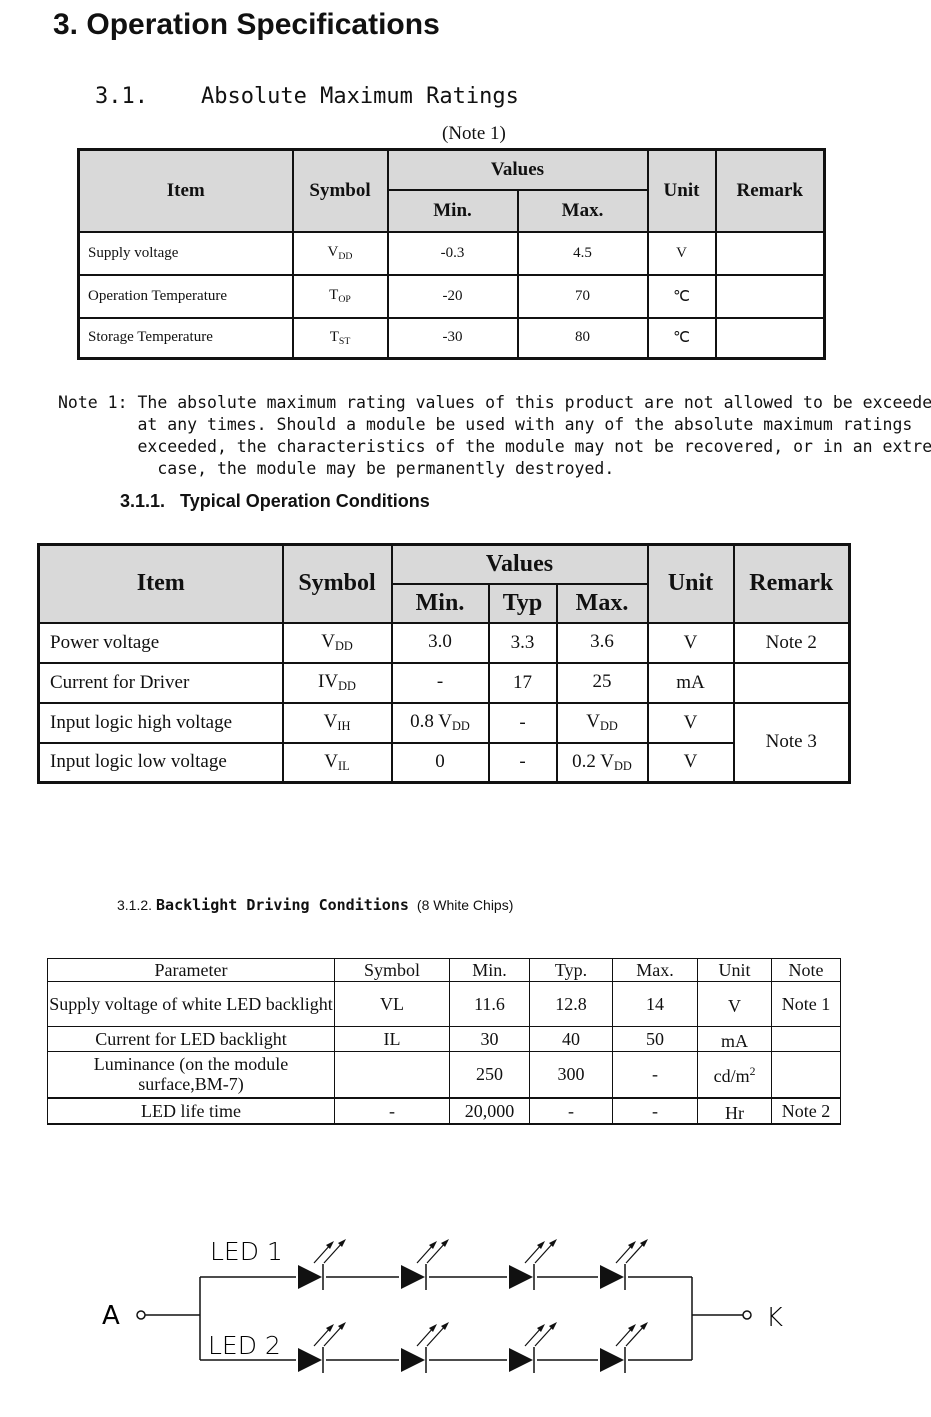 The width and height of the screenshot is (931, 1417). What do you see at coordinates (307, 96) in the screenshot?
I see `section-heading-3-1: 3.1. Absolute Maximum Ratings` at bounding box center [307, 96].